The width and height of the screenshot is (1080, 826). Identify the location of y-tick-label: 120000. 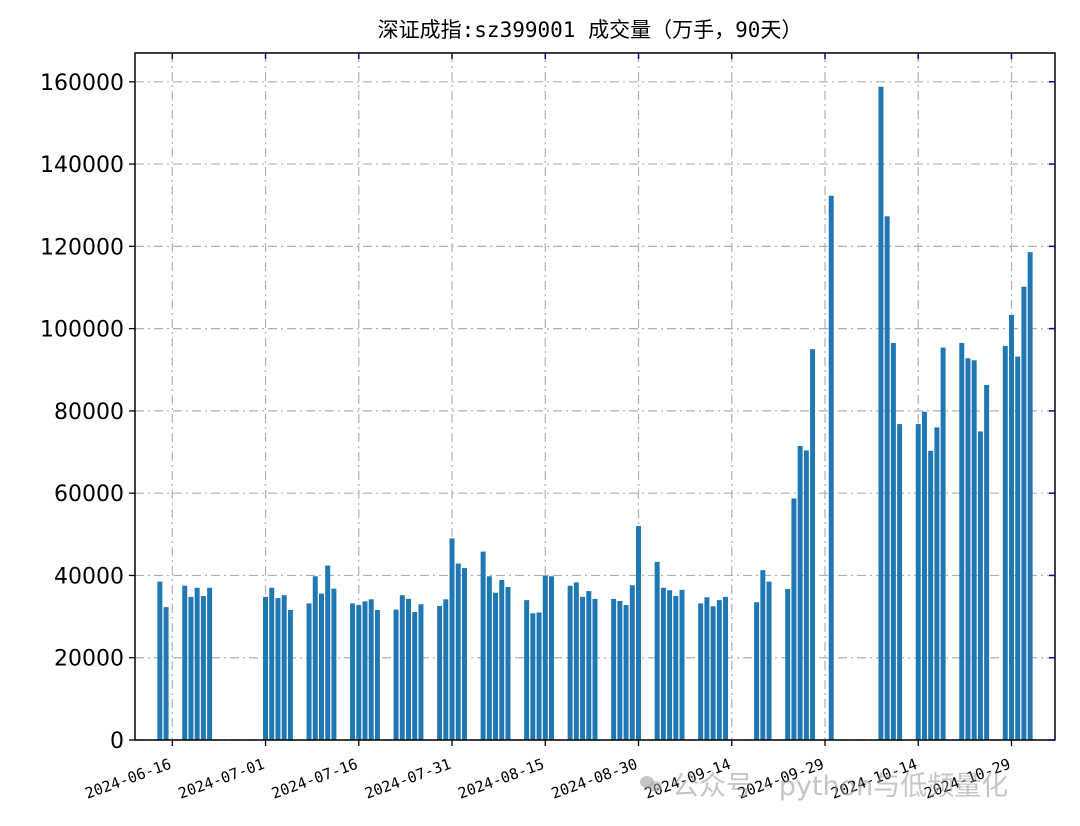
(82, 247).